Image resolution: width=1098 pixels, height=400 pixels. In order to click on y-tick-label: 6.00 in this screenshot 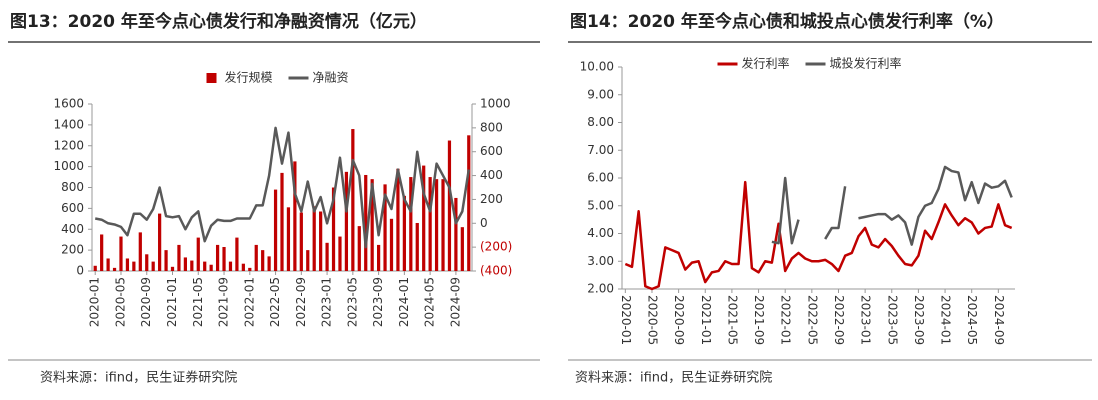, I will do `click(600, 178)`.